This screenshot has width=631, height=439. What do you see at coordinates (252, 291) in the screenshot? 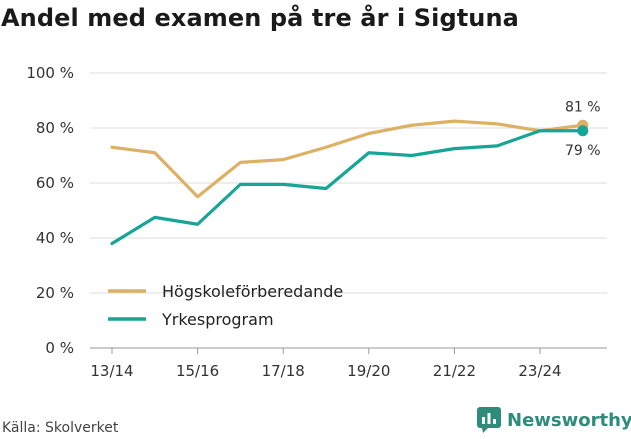
I see `legend-label: Högskoleförberedande` at bounding box center [252, 291].